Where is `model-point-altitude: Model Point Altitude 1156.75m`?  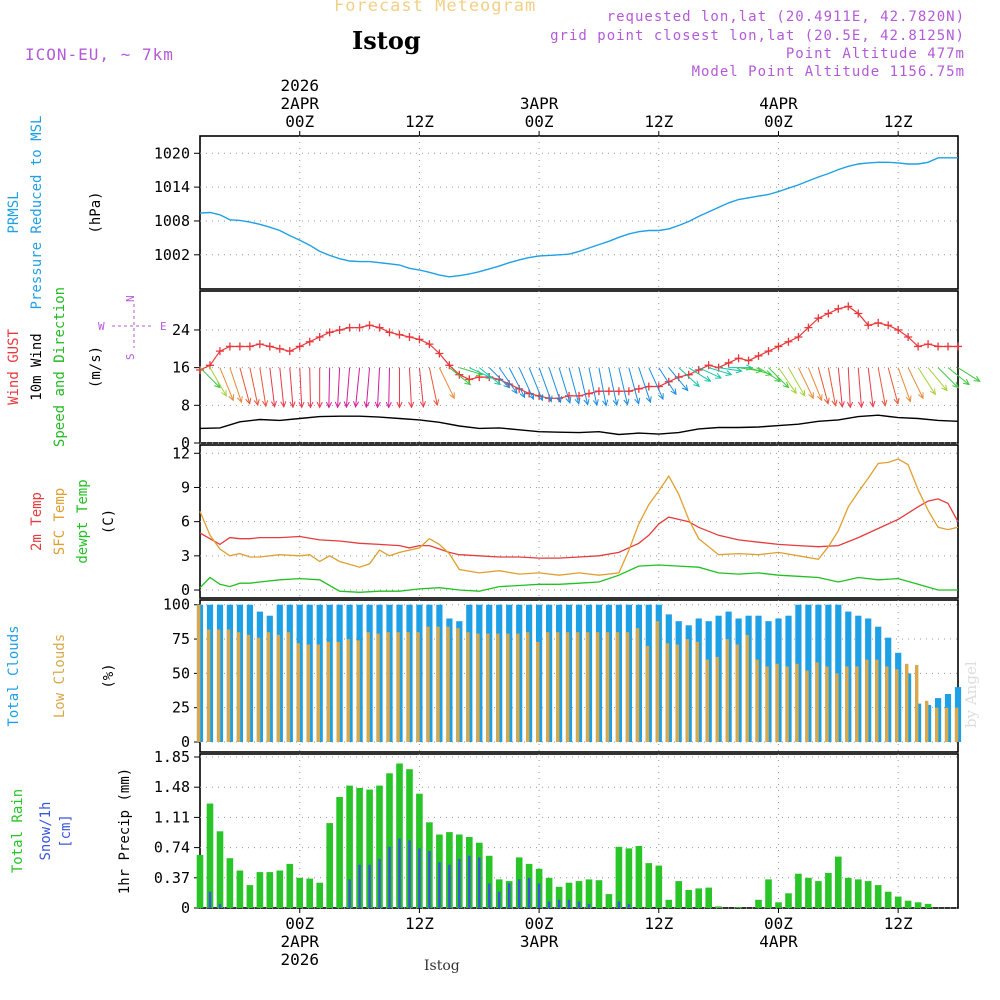 model-point-altitude: Model Point Altitude 1156.75m is located at coordinates (828, 72).